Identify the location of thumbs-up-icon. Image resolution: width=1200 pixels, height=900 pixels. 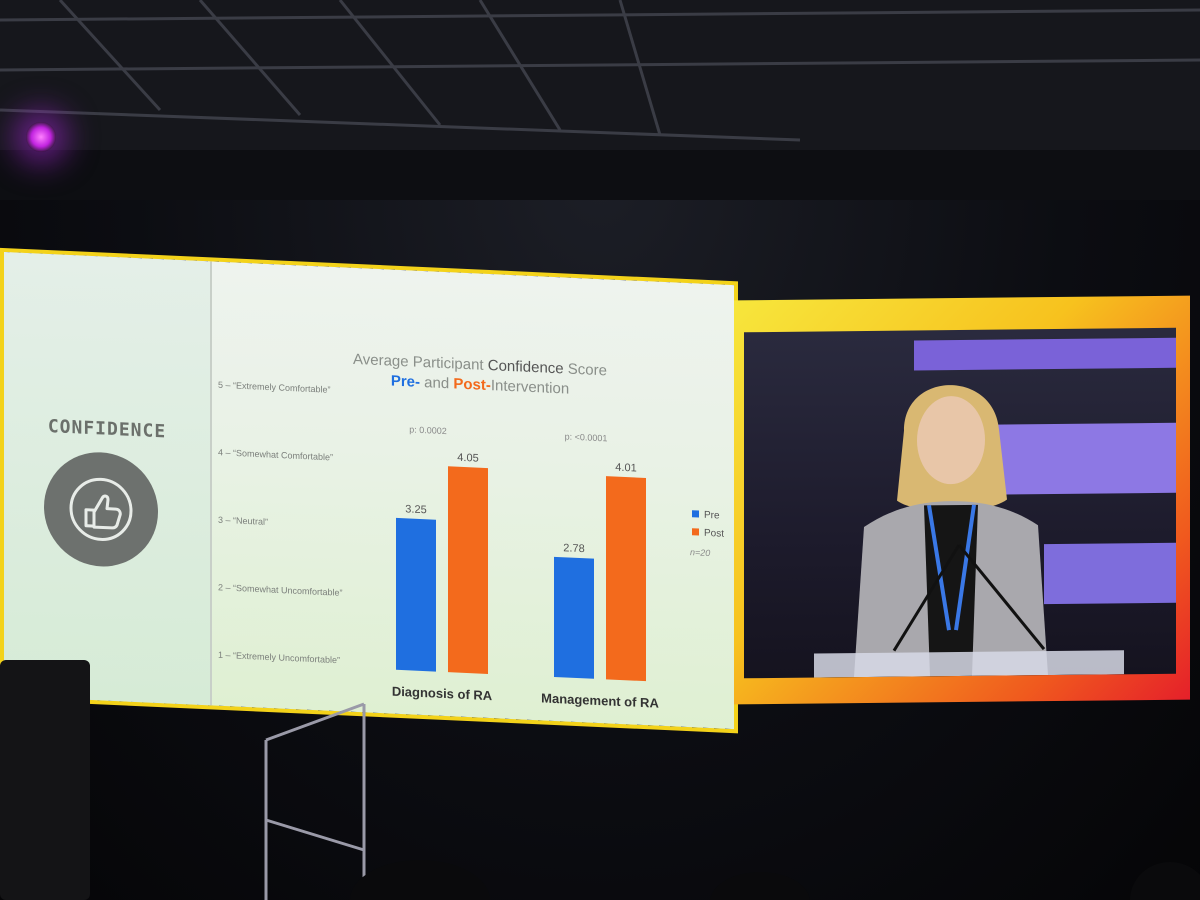
(101, 509).